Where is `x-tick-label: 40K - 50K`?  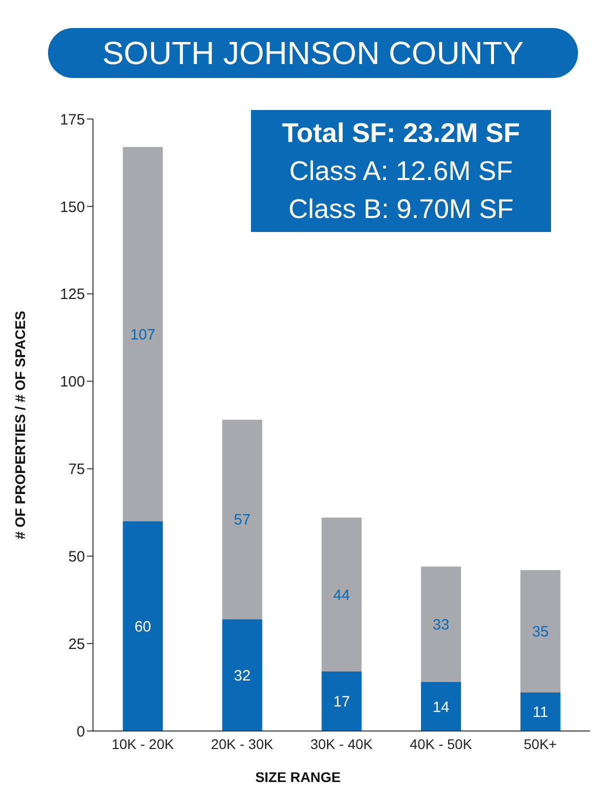 x-tick-label: 40K - 50K is located at coordinates (441, 744).